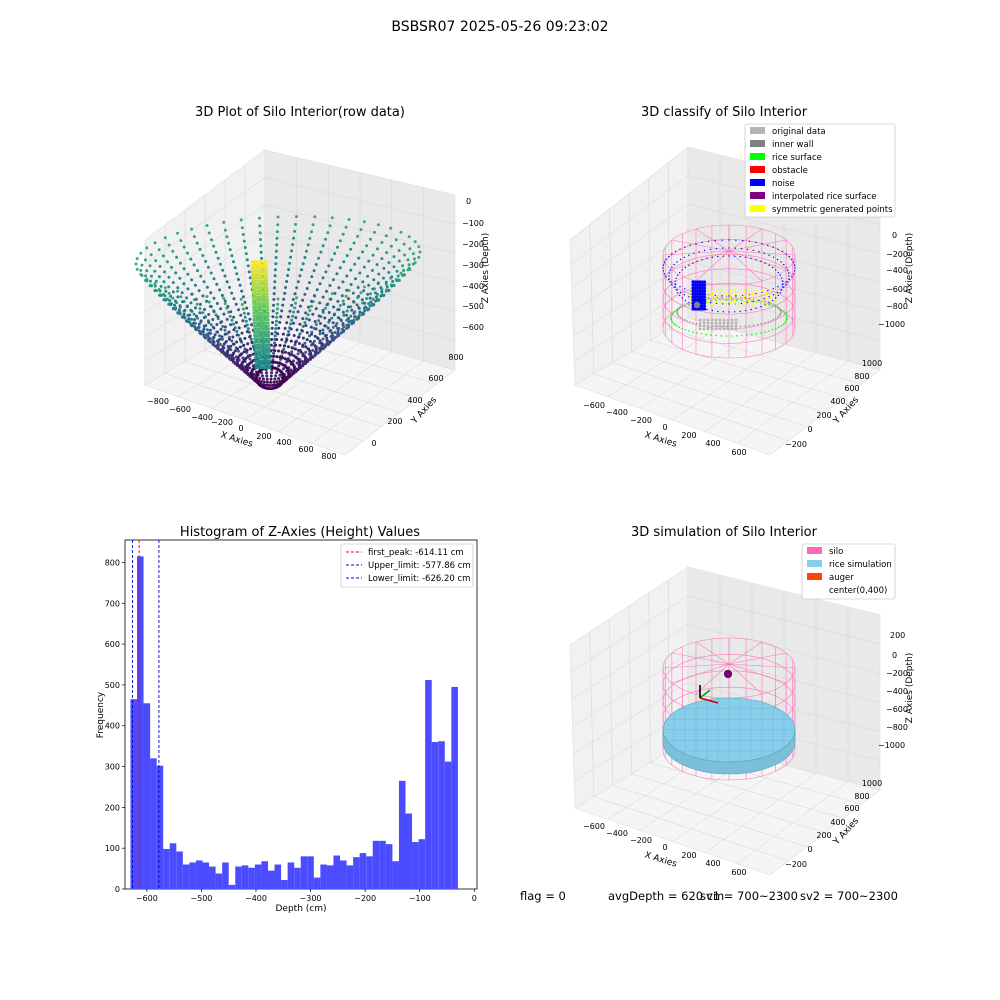 The height and width of the screenshot is (1000, 1000). I want to click on histogram-y-label: Frequency, so click(101, 714).